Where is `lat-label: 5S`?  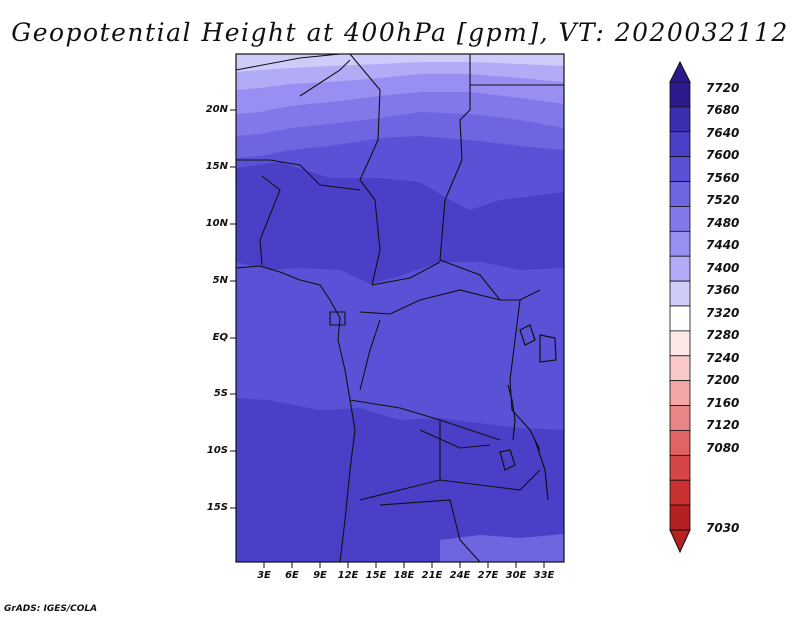 lat-label: 5S is located at coordinates (220, 393).